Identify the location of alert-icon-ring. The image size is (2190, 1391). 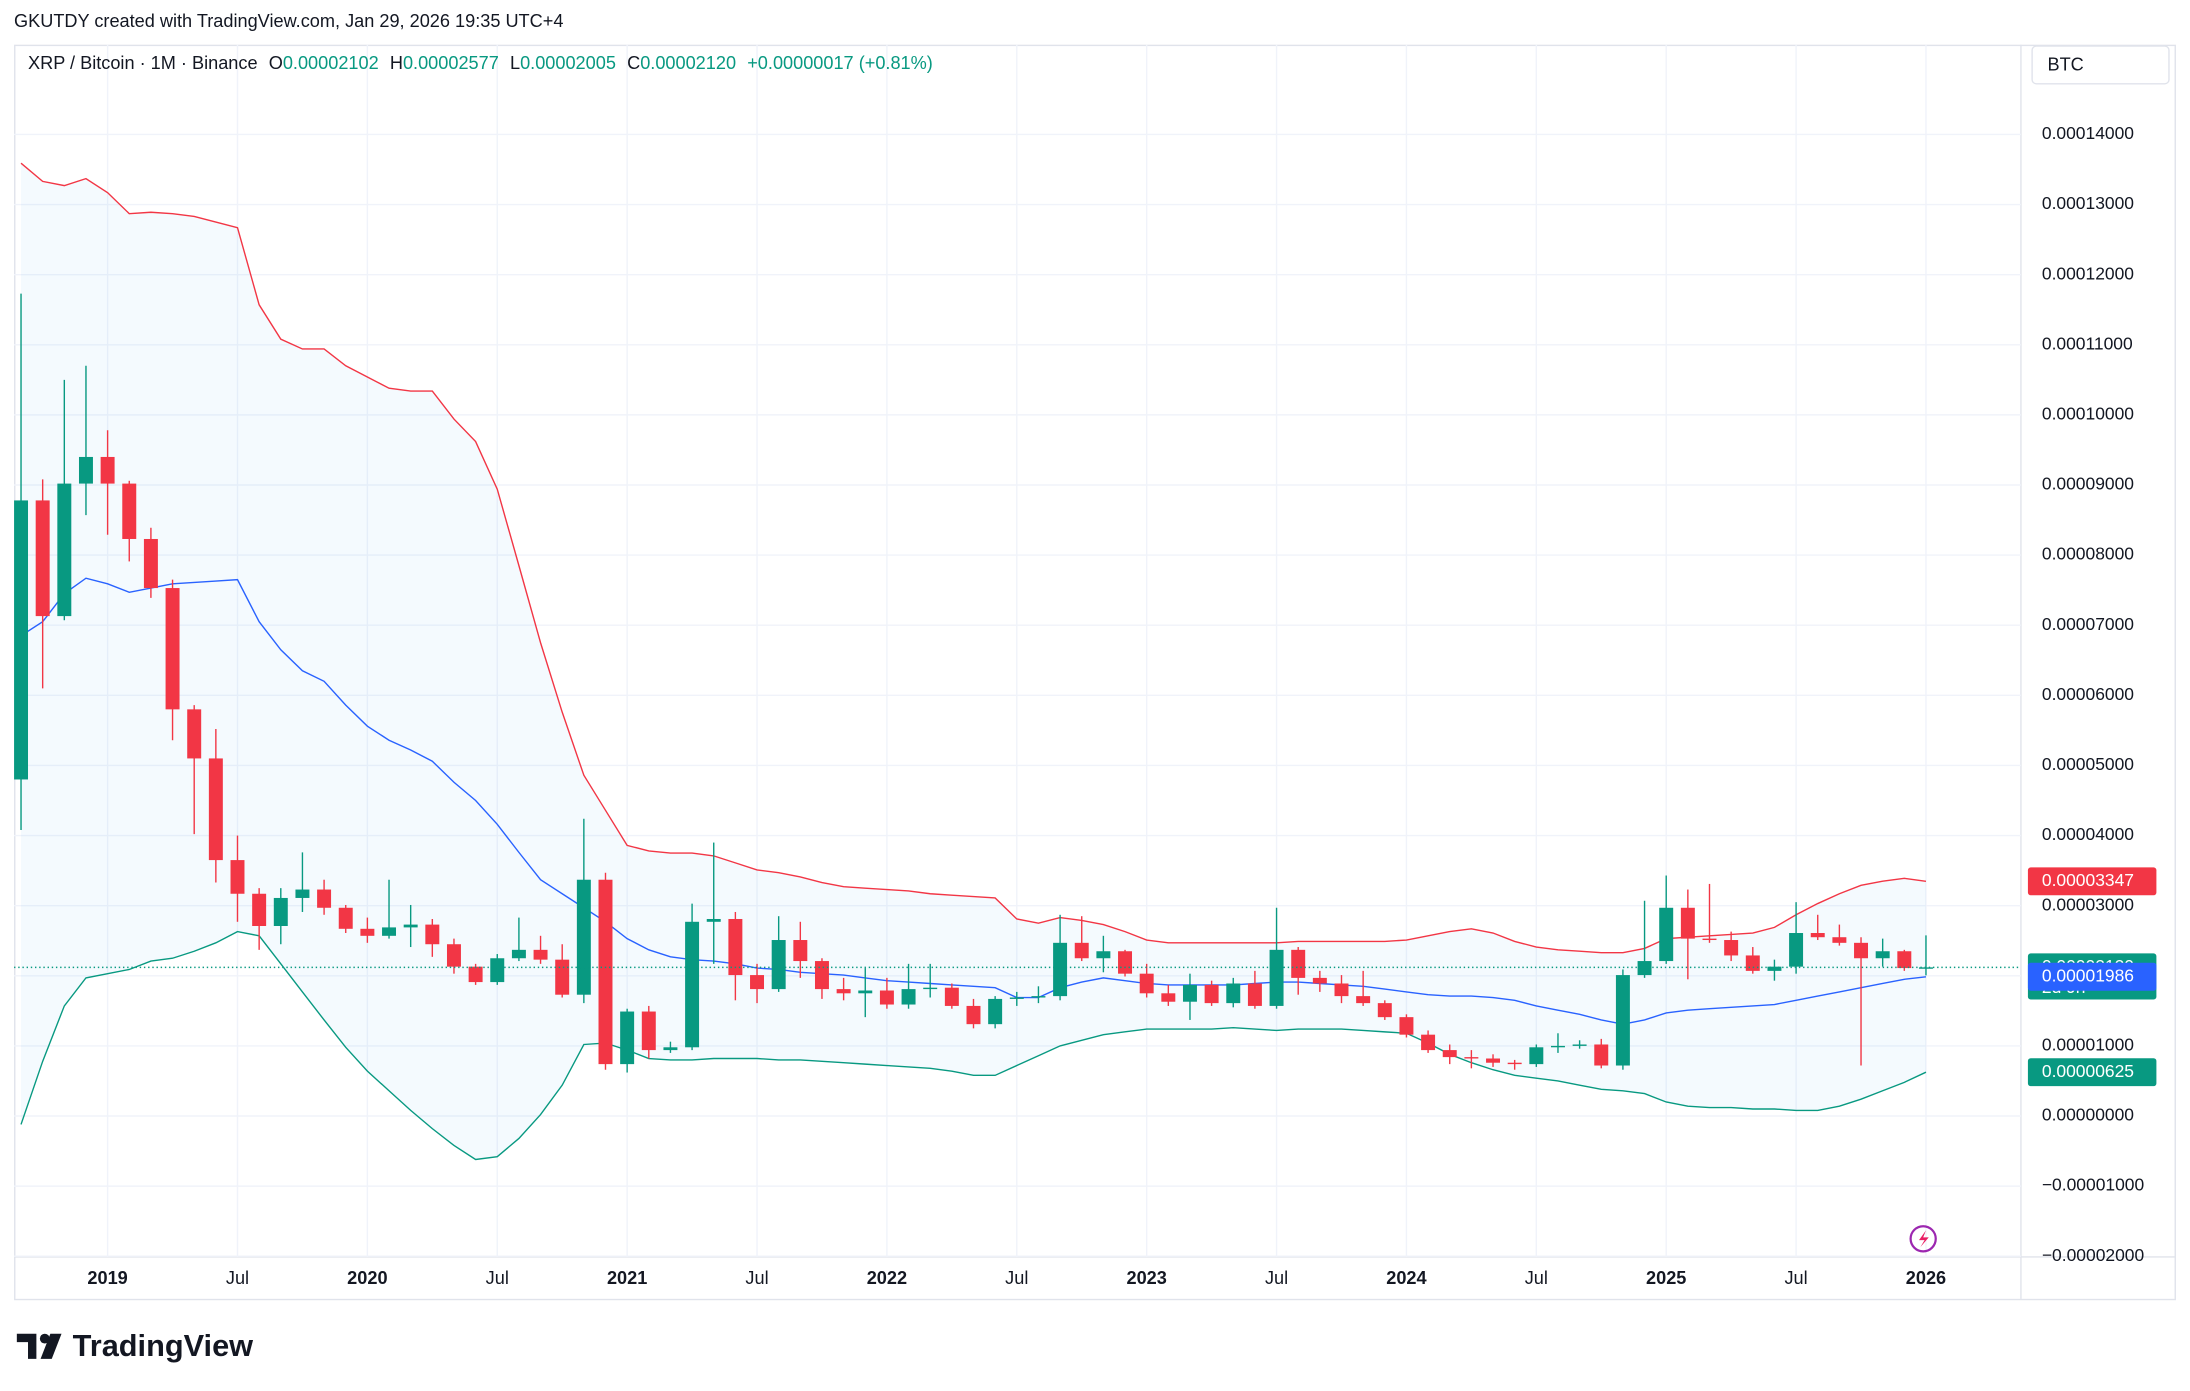
(1923, 1239).